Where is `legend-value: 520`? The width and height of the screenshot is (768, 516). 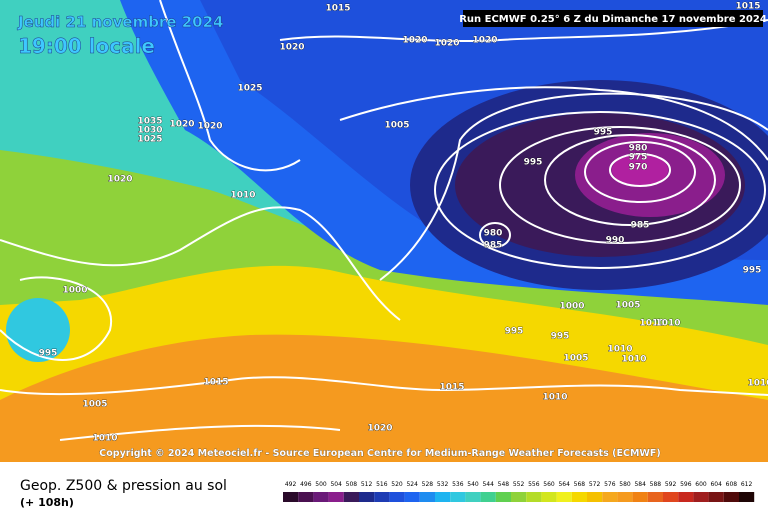
legend-value: 520 is located at coordinates (397, 484).